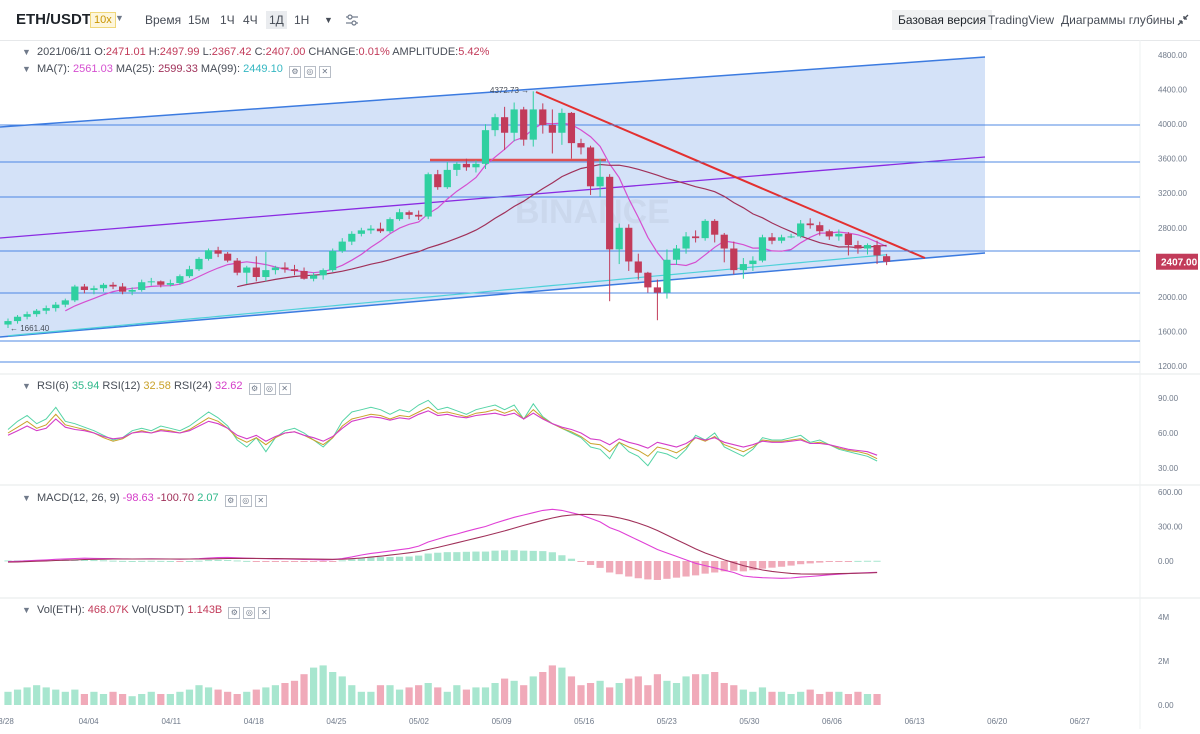  What do you see at coordinates (1021, 20) in the screenshot?
I see `view-tradingview: TradingView` at bounding box center [1021, 20].